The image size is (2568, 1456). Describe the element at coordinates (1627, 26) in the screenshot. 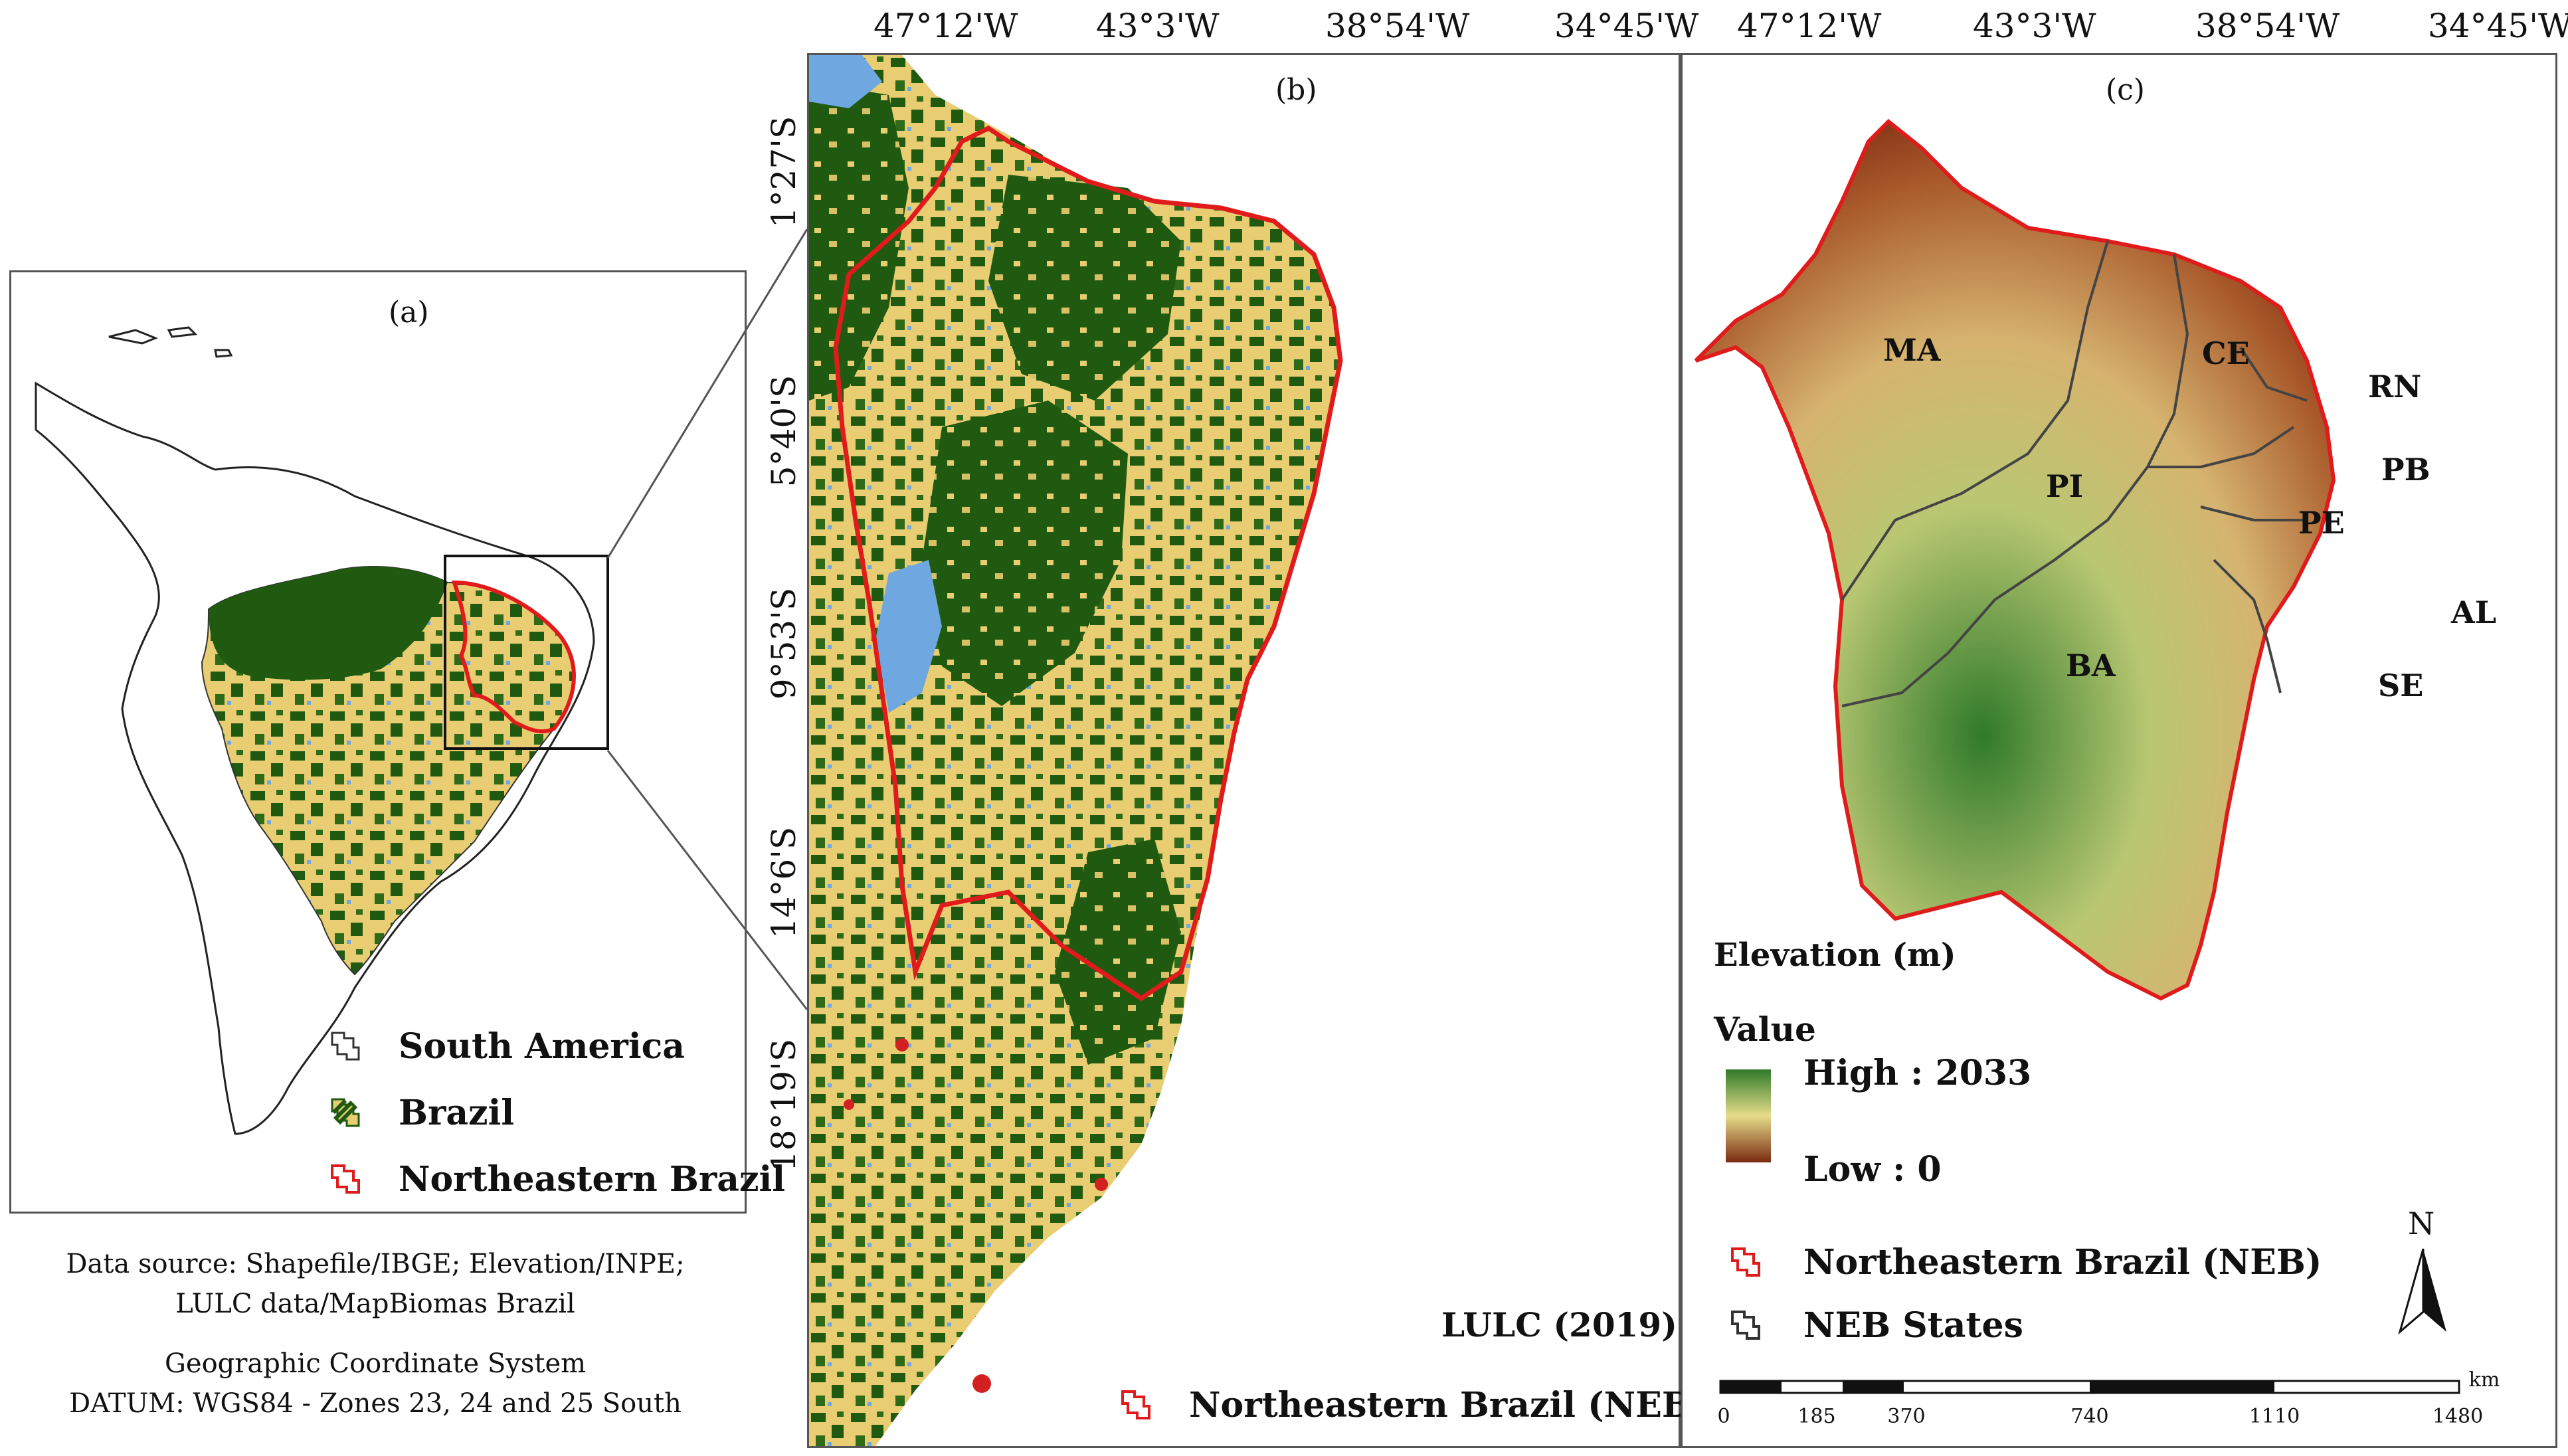

I see `b-longitude-4: 34°45'W` at that location.